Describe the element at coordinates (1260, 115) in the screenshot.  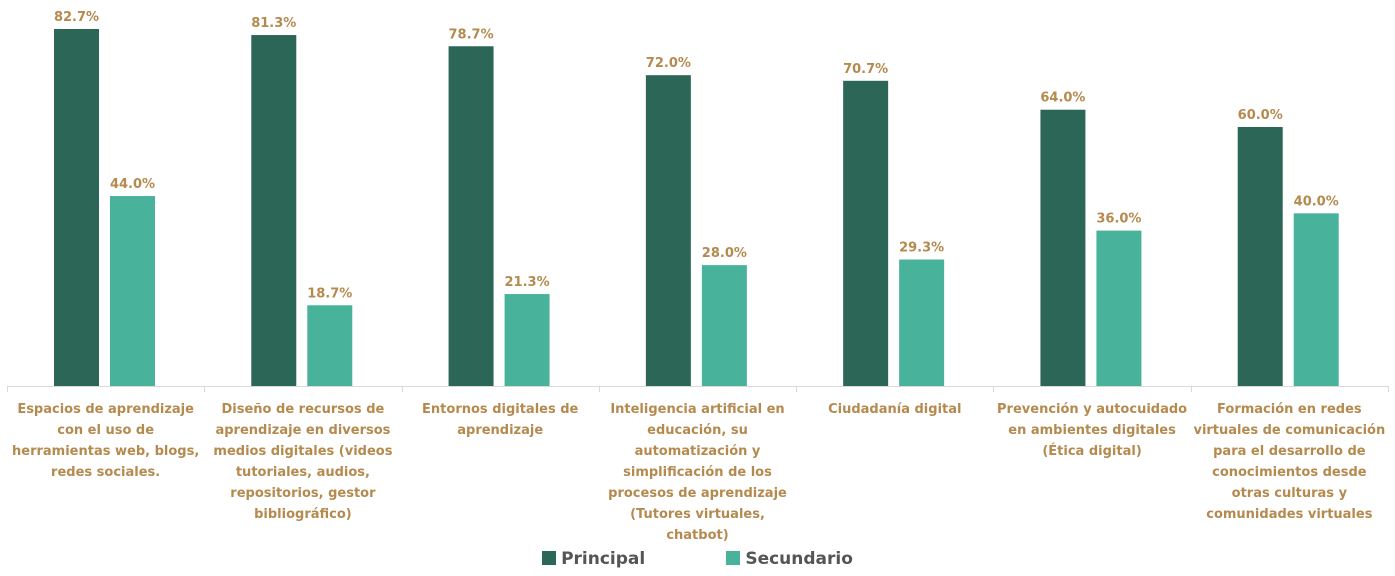
I see `data-label: 60.0%` at that location.